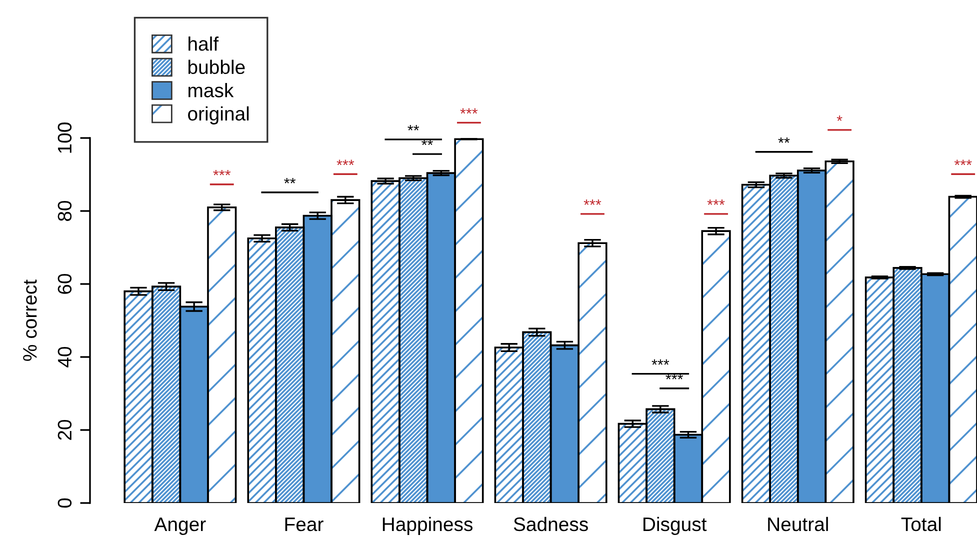 This screenshot has width=977, height=546. What do you see at coordinates (65, 284) in the screenshot?
I see `y-tick-label: 60` at bounding box center [65, 284].